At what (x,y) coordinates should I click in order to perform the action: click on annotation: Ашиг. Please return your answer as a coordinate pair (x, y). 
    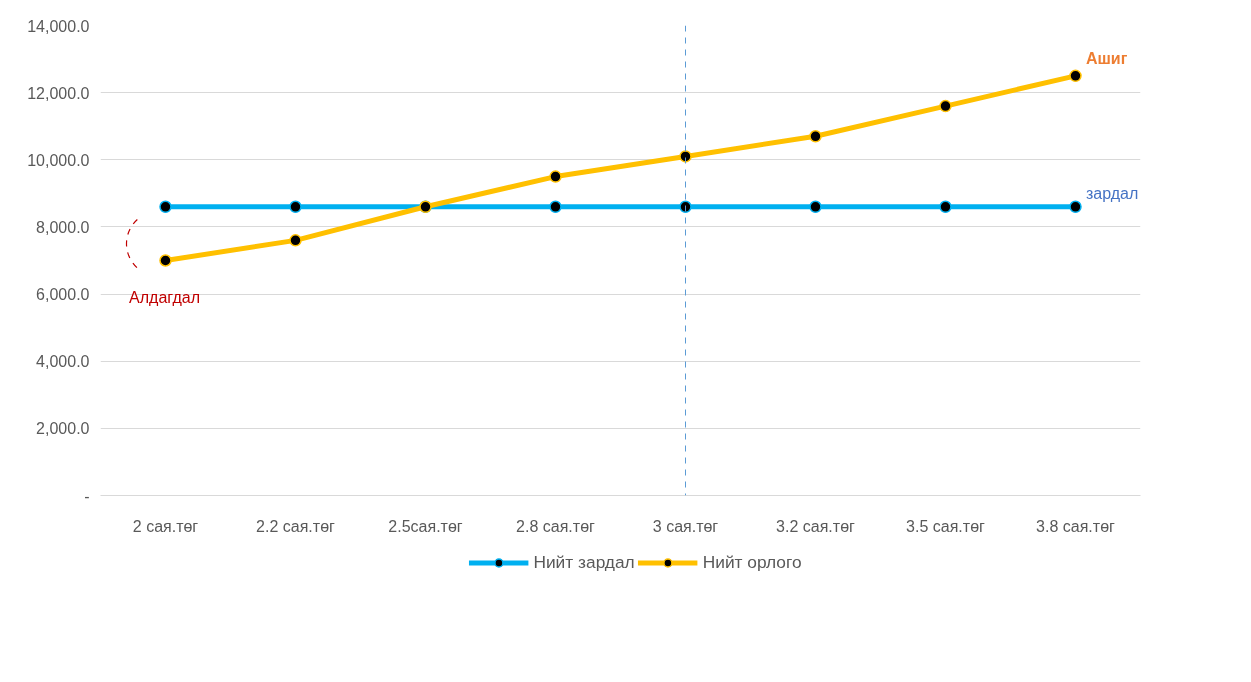
    Looking at the image, I should click on (1106, 59).